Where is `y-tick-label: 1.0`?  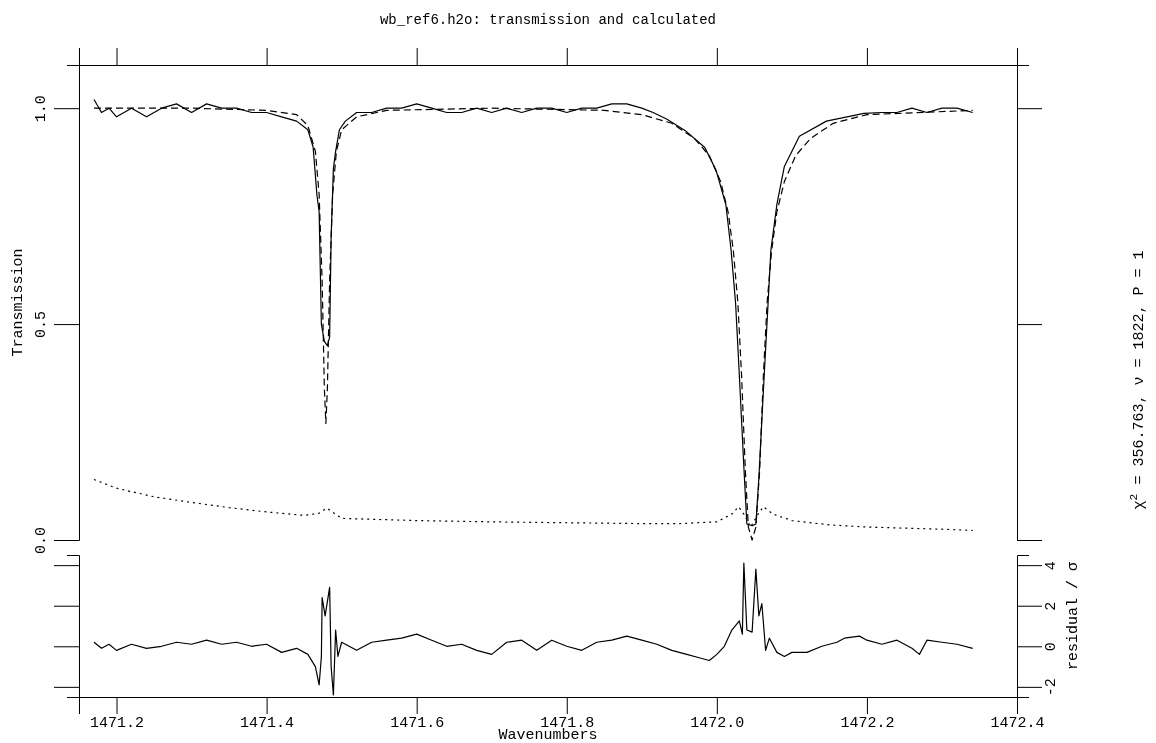 y-tick-label: 1.0 is located at coordinates (41, 109).